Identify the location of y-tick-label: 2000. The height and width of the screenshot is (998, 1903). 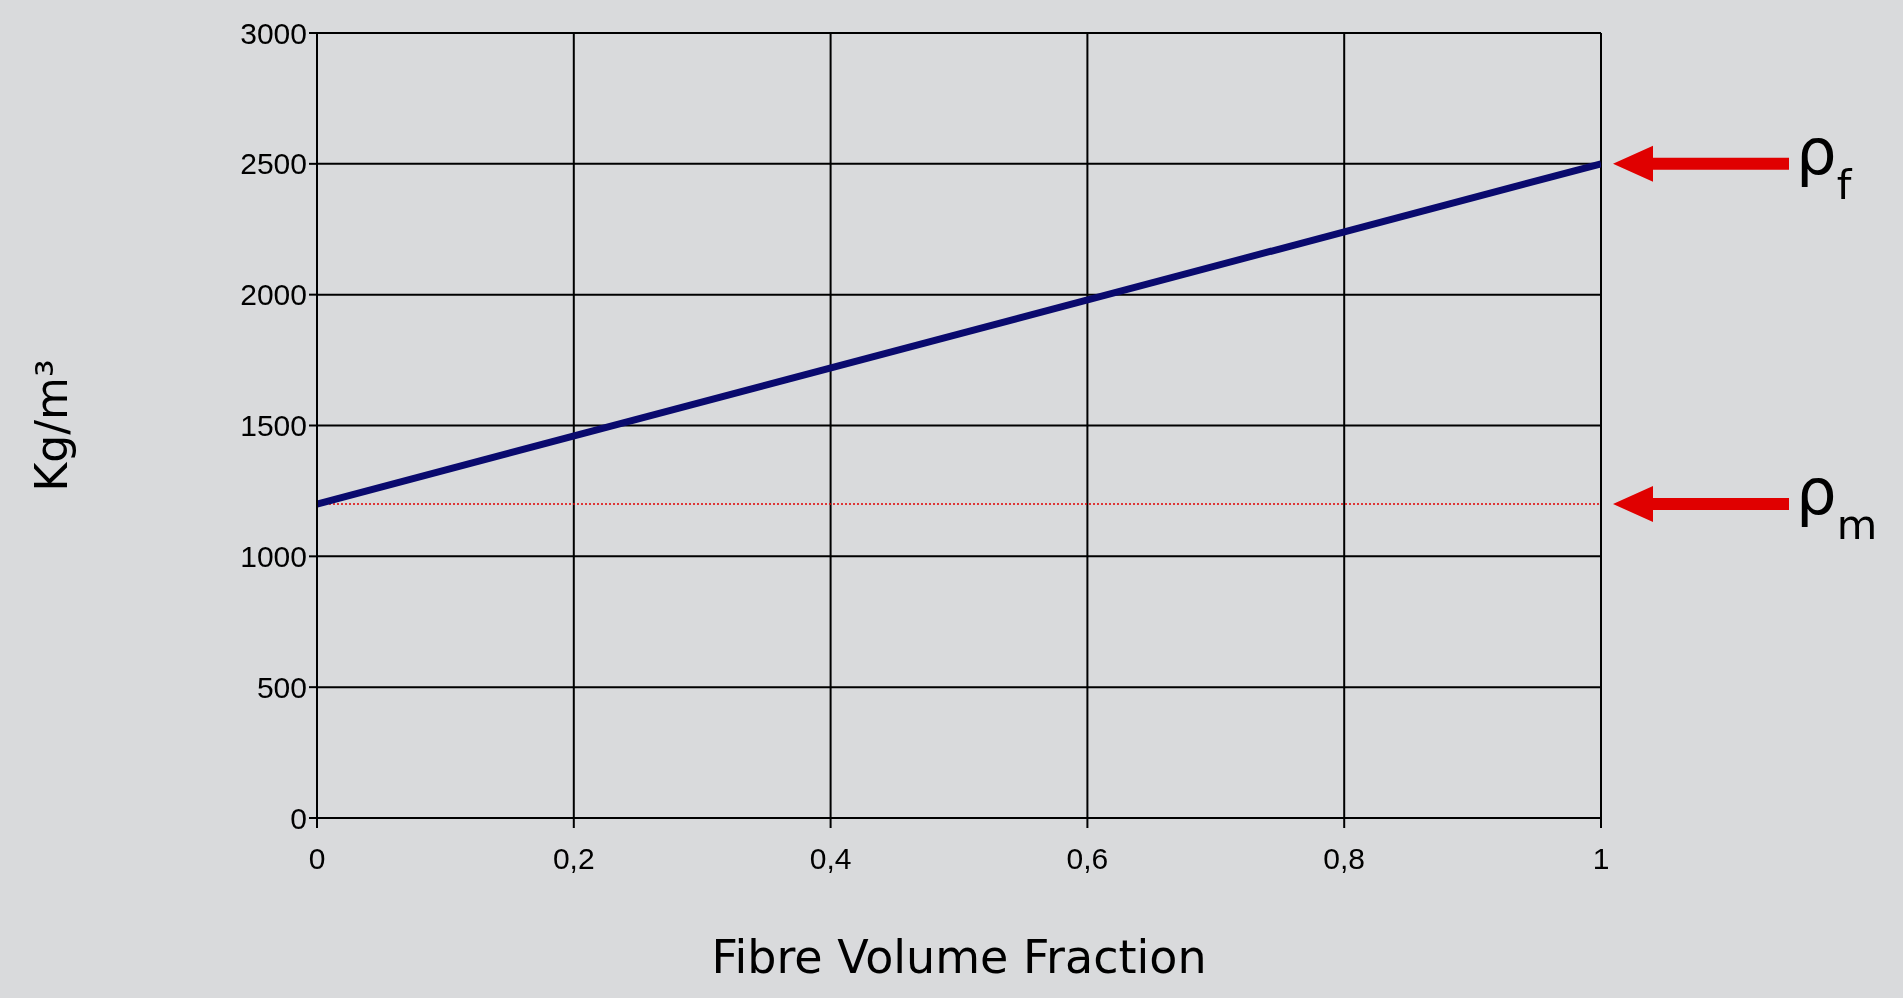
(273, 295).